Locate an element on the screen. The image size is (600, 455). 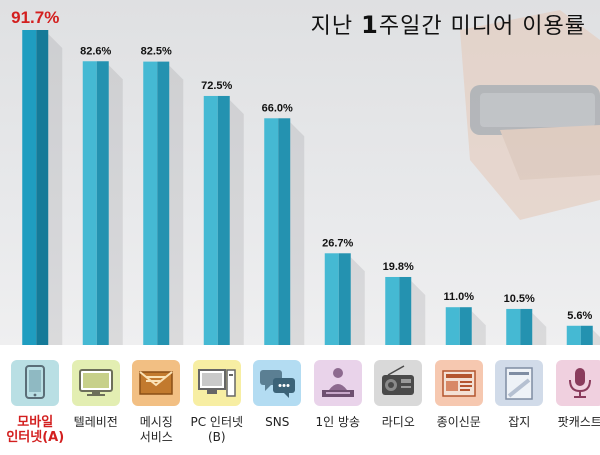
category-label-line: 메시징 is located at coordinates (156, 422).